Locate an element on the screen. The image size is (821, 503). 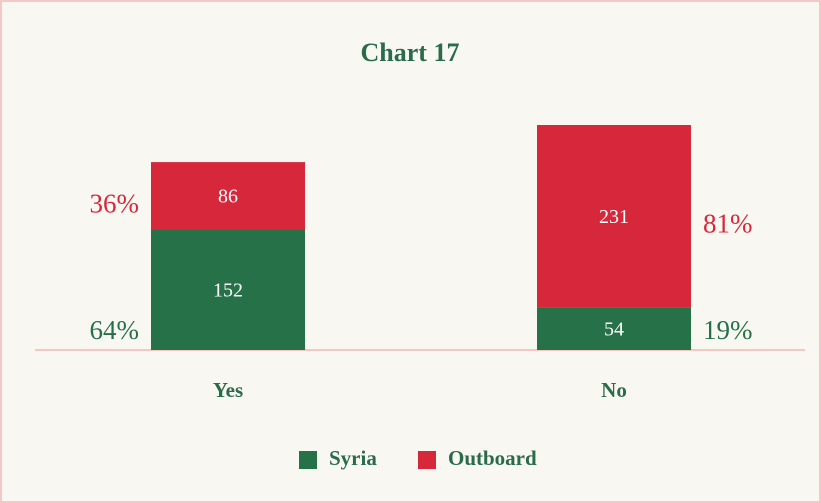
legend-label: Syria is located at coordinates (353, 458).